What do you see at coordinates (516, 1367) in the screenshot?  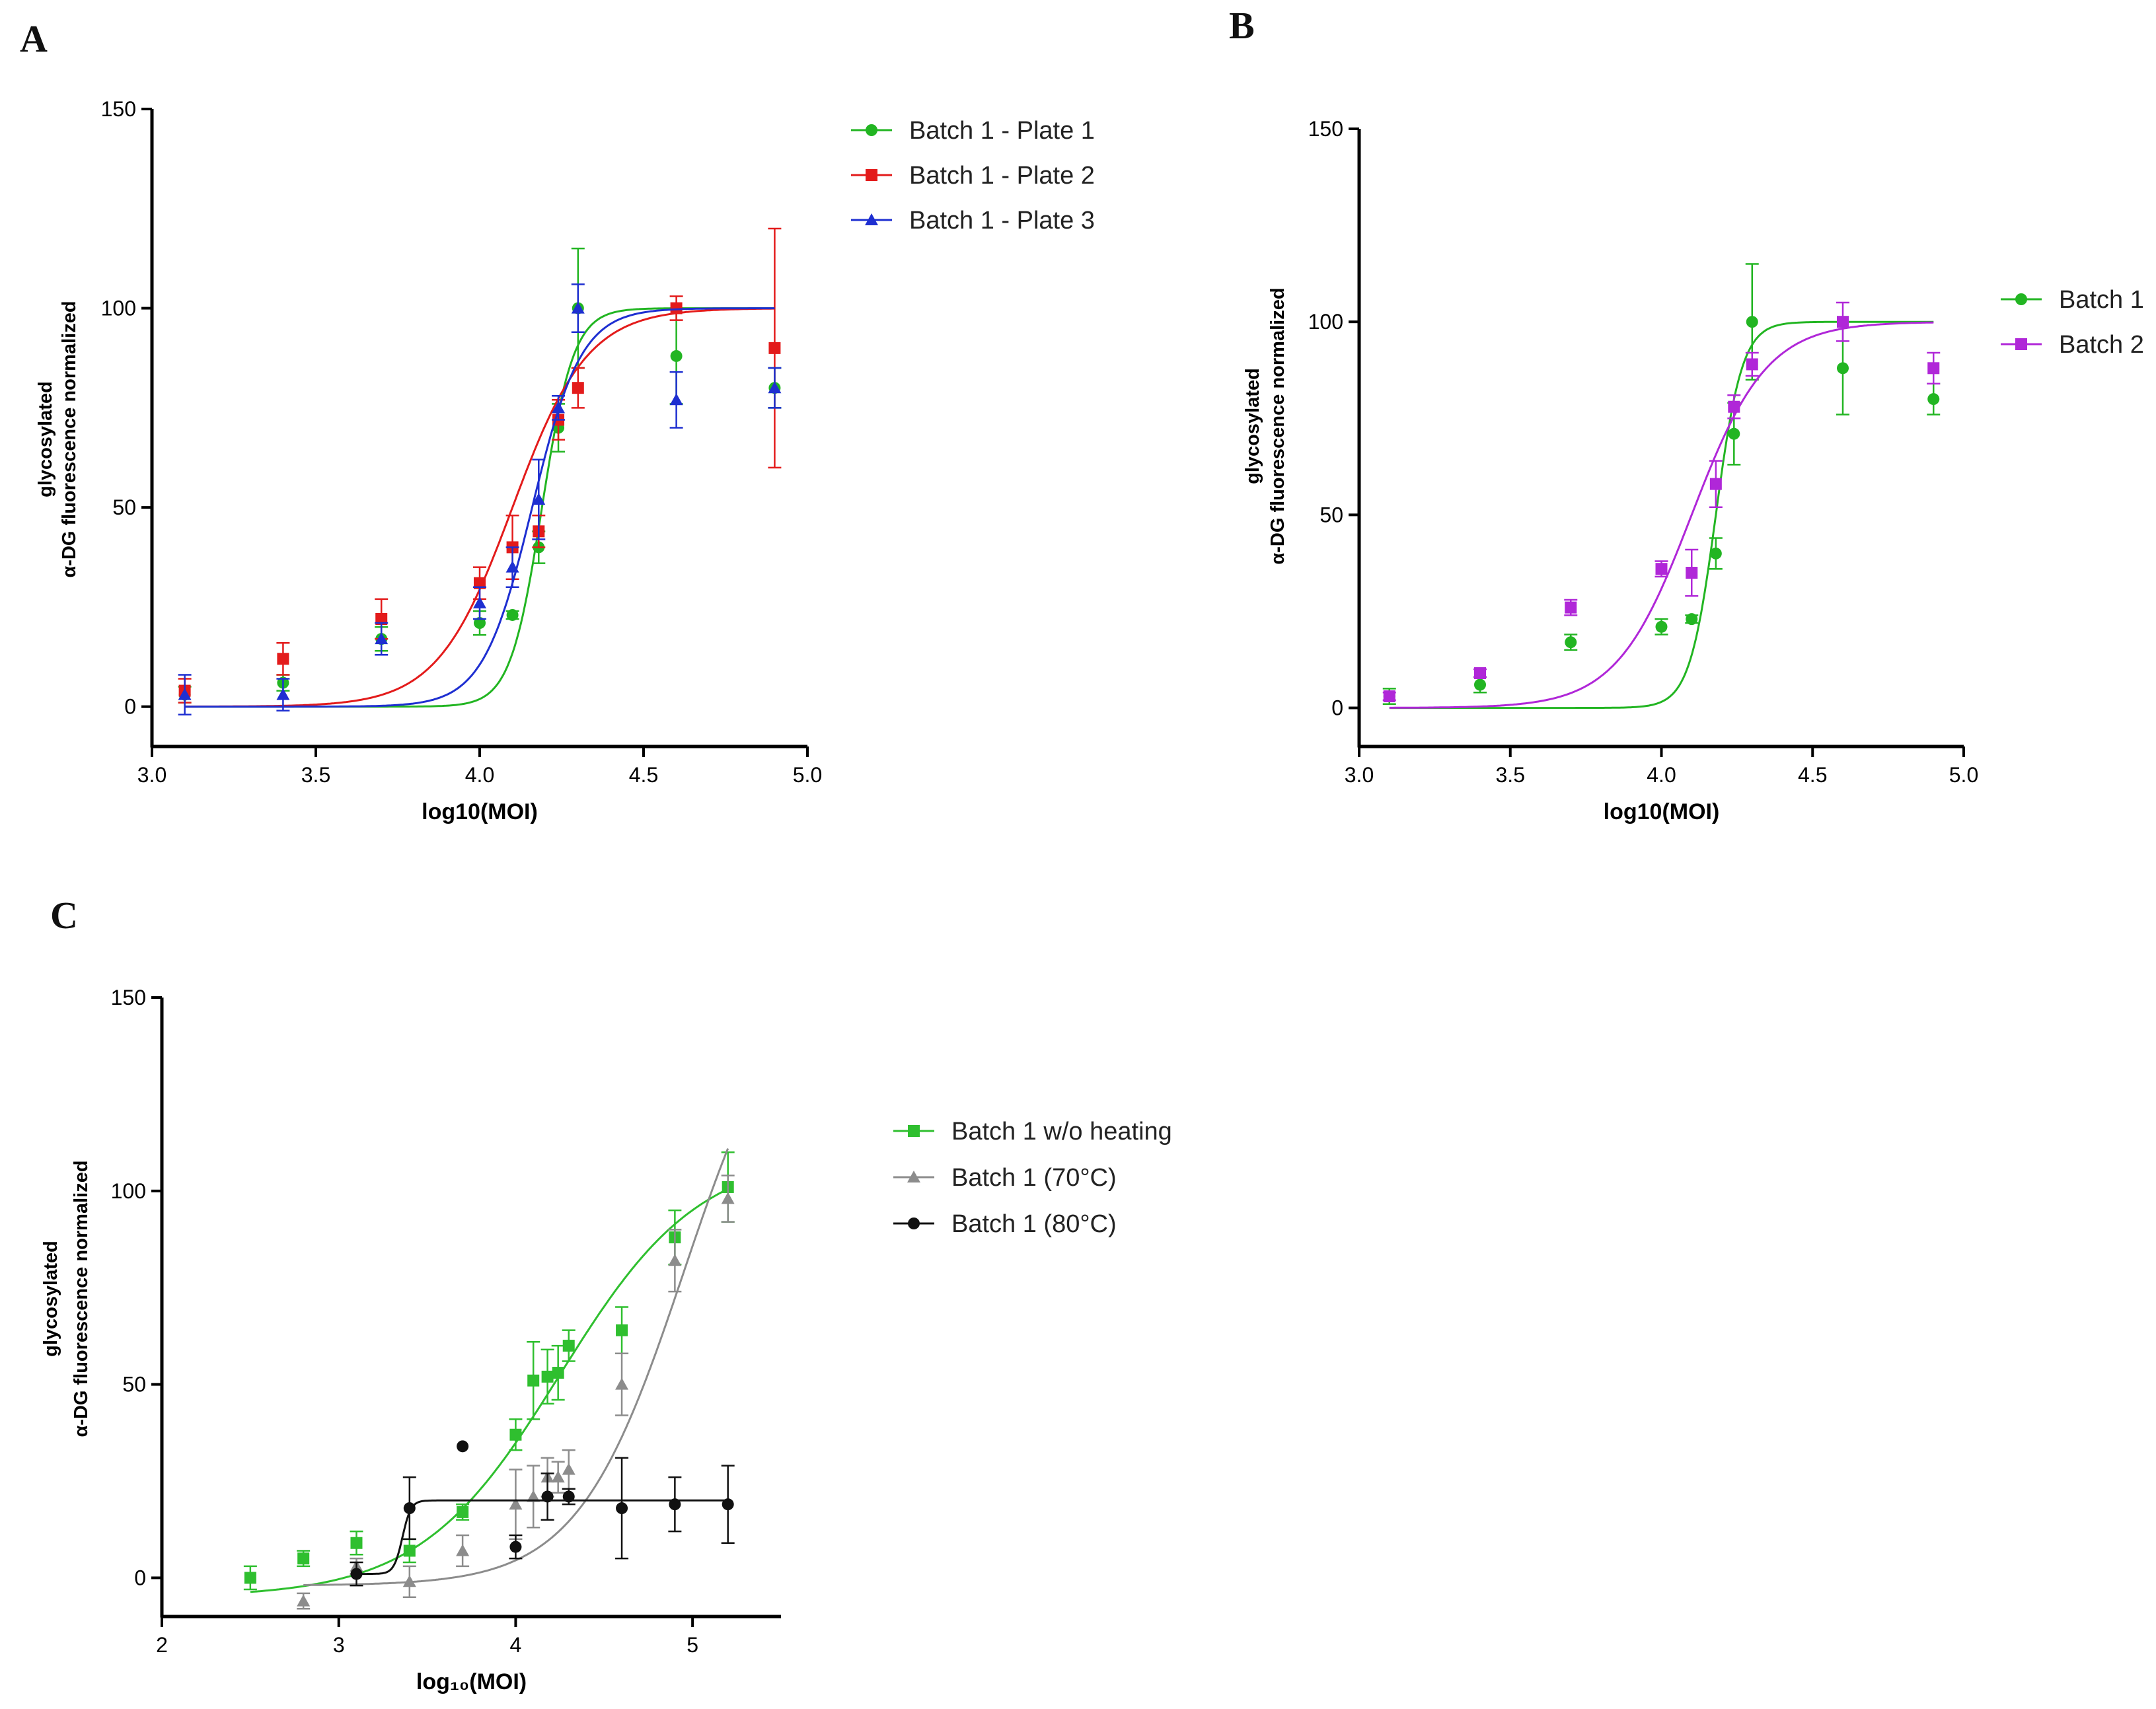 I see `fit-curve-c-batch-1-70-c` at bounding box center [516, 1367].